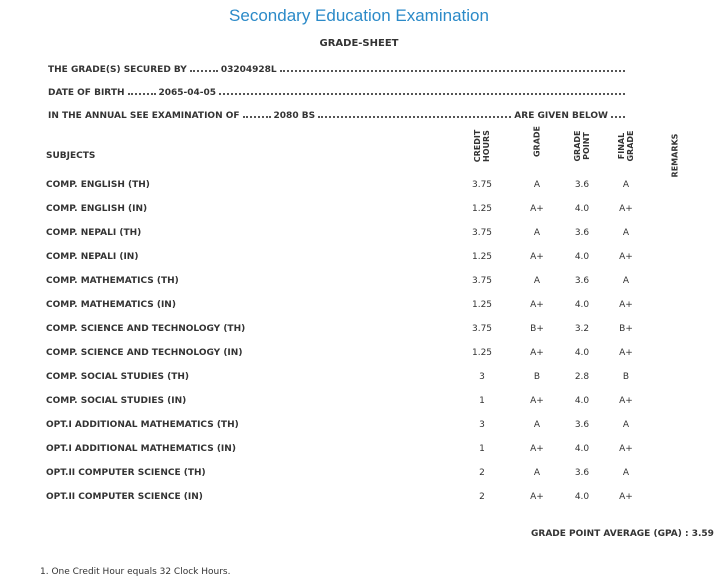 The width and height of the screenshot is (718, 577). What do you see at coordinates (94, 233) in the screenshot?
I see `subject: COMP. NEPALI (TH)` at bounding box center [94, 233].